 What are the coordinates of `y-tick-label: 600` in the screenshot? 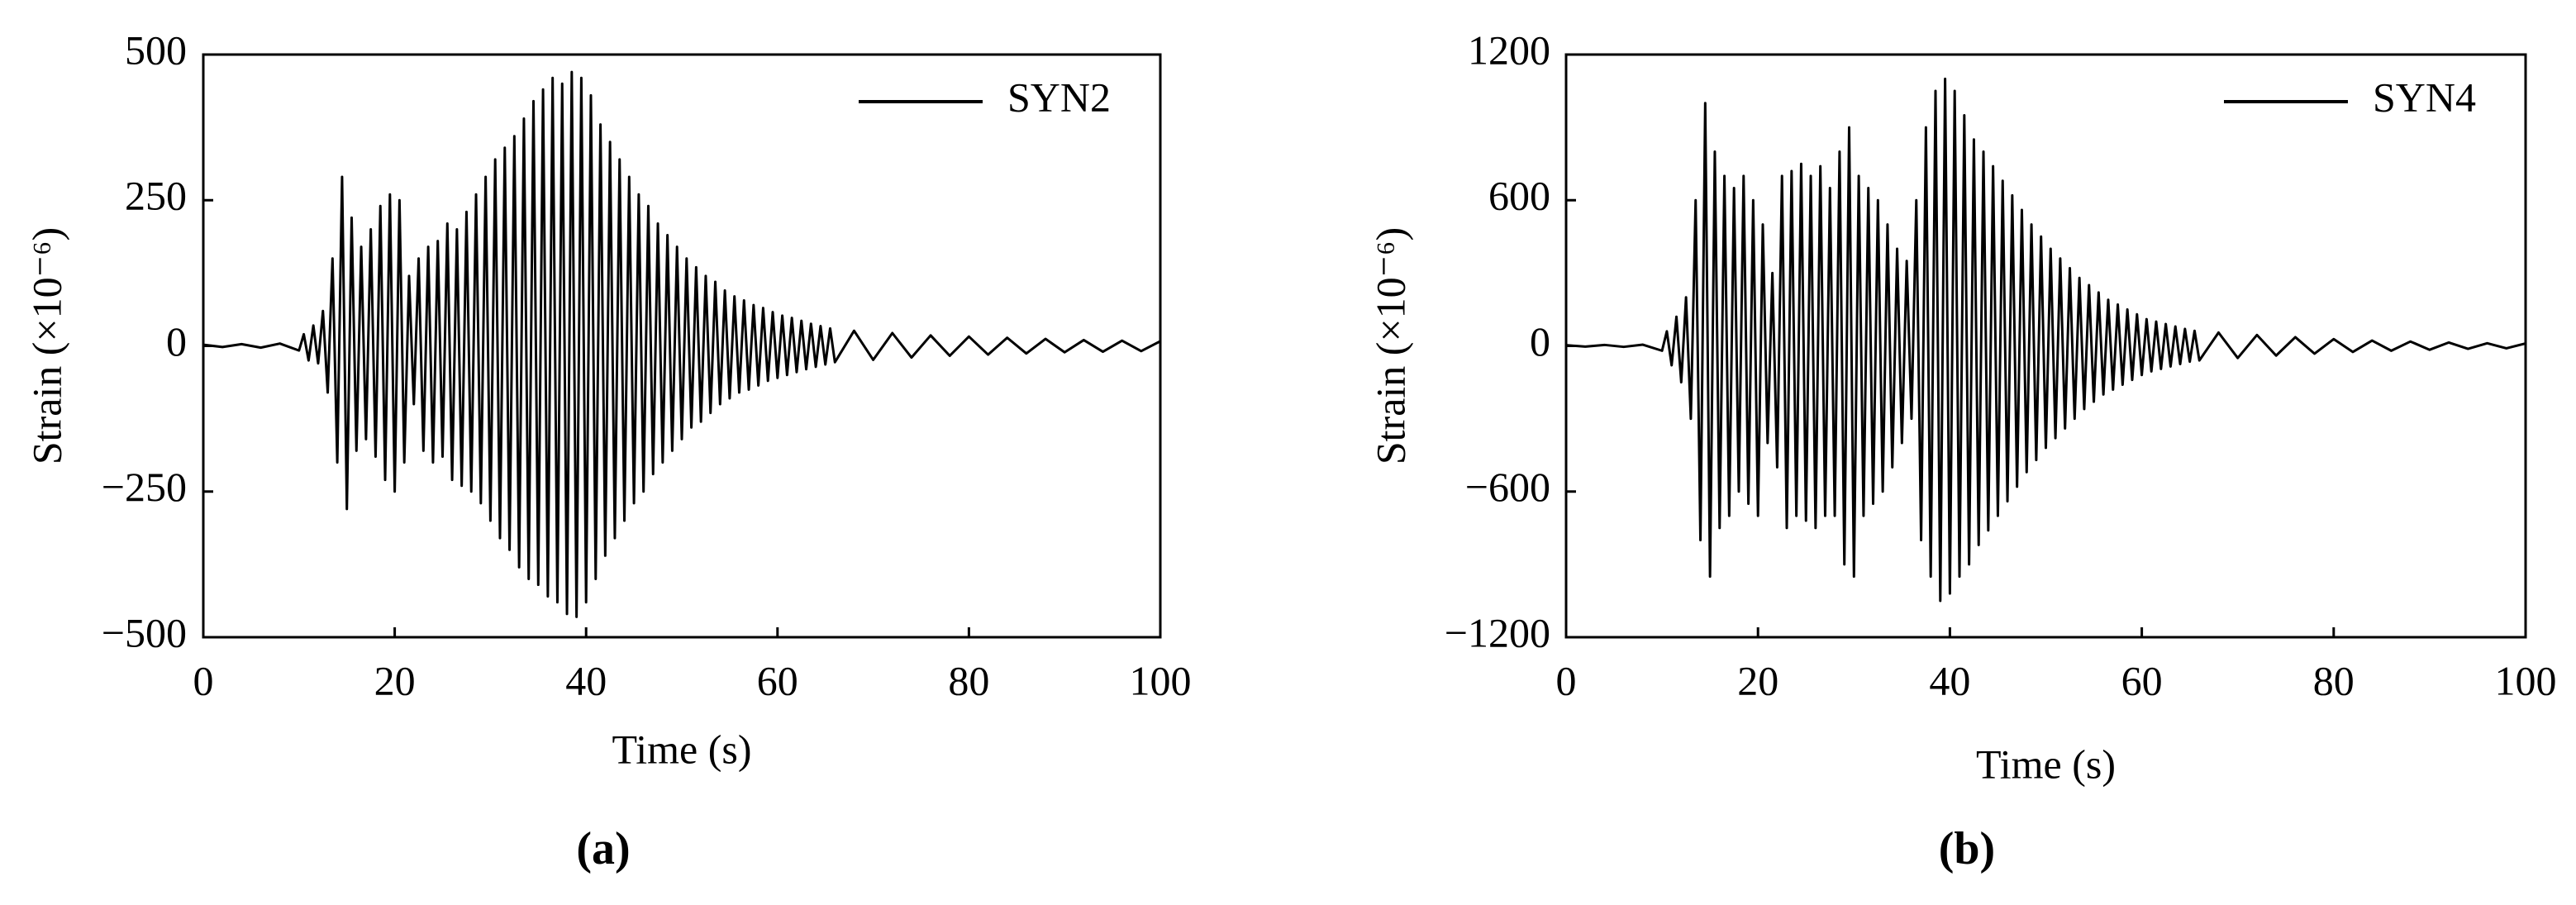 It's located at (1519, 196).